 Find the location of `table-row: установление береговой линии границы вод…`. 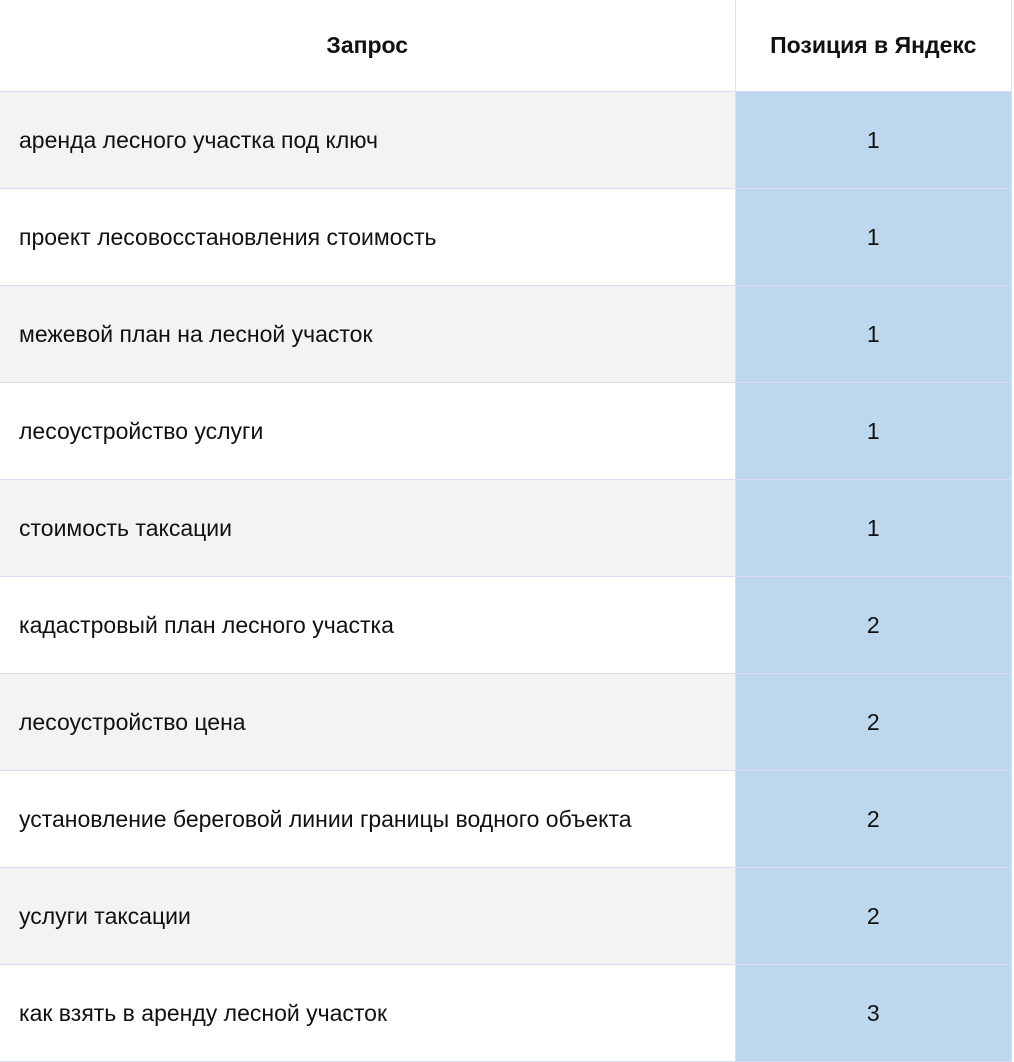

table-row: установление береговой линии границы вод… is located at coordinates (506, 819).